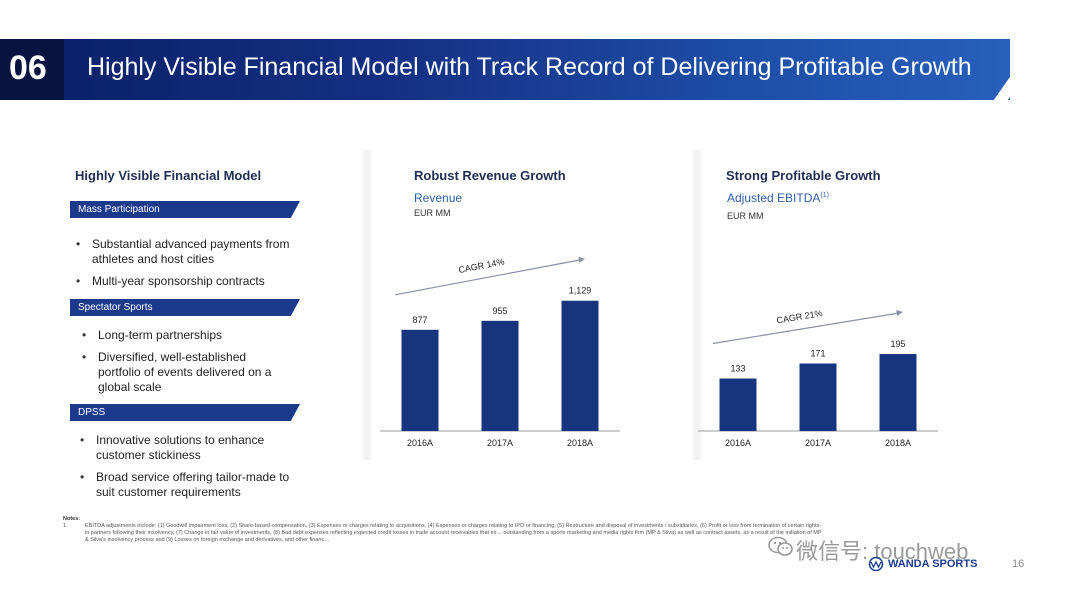 This screenshot has width=1080, height=597. I want to click on ebitda-tick-label: 2016A, so click(738, 443).